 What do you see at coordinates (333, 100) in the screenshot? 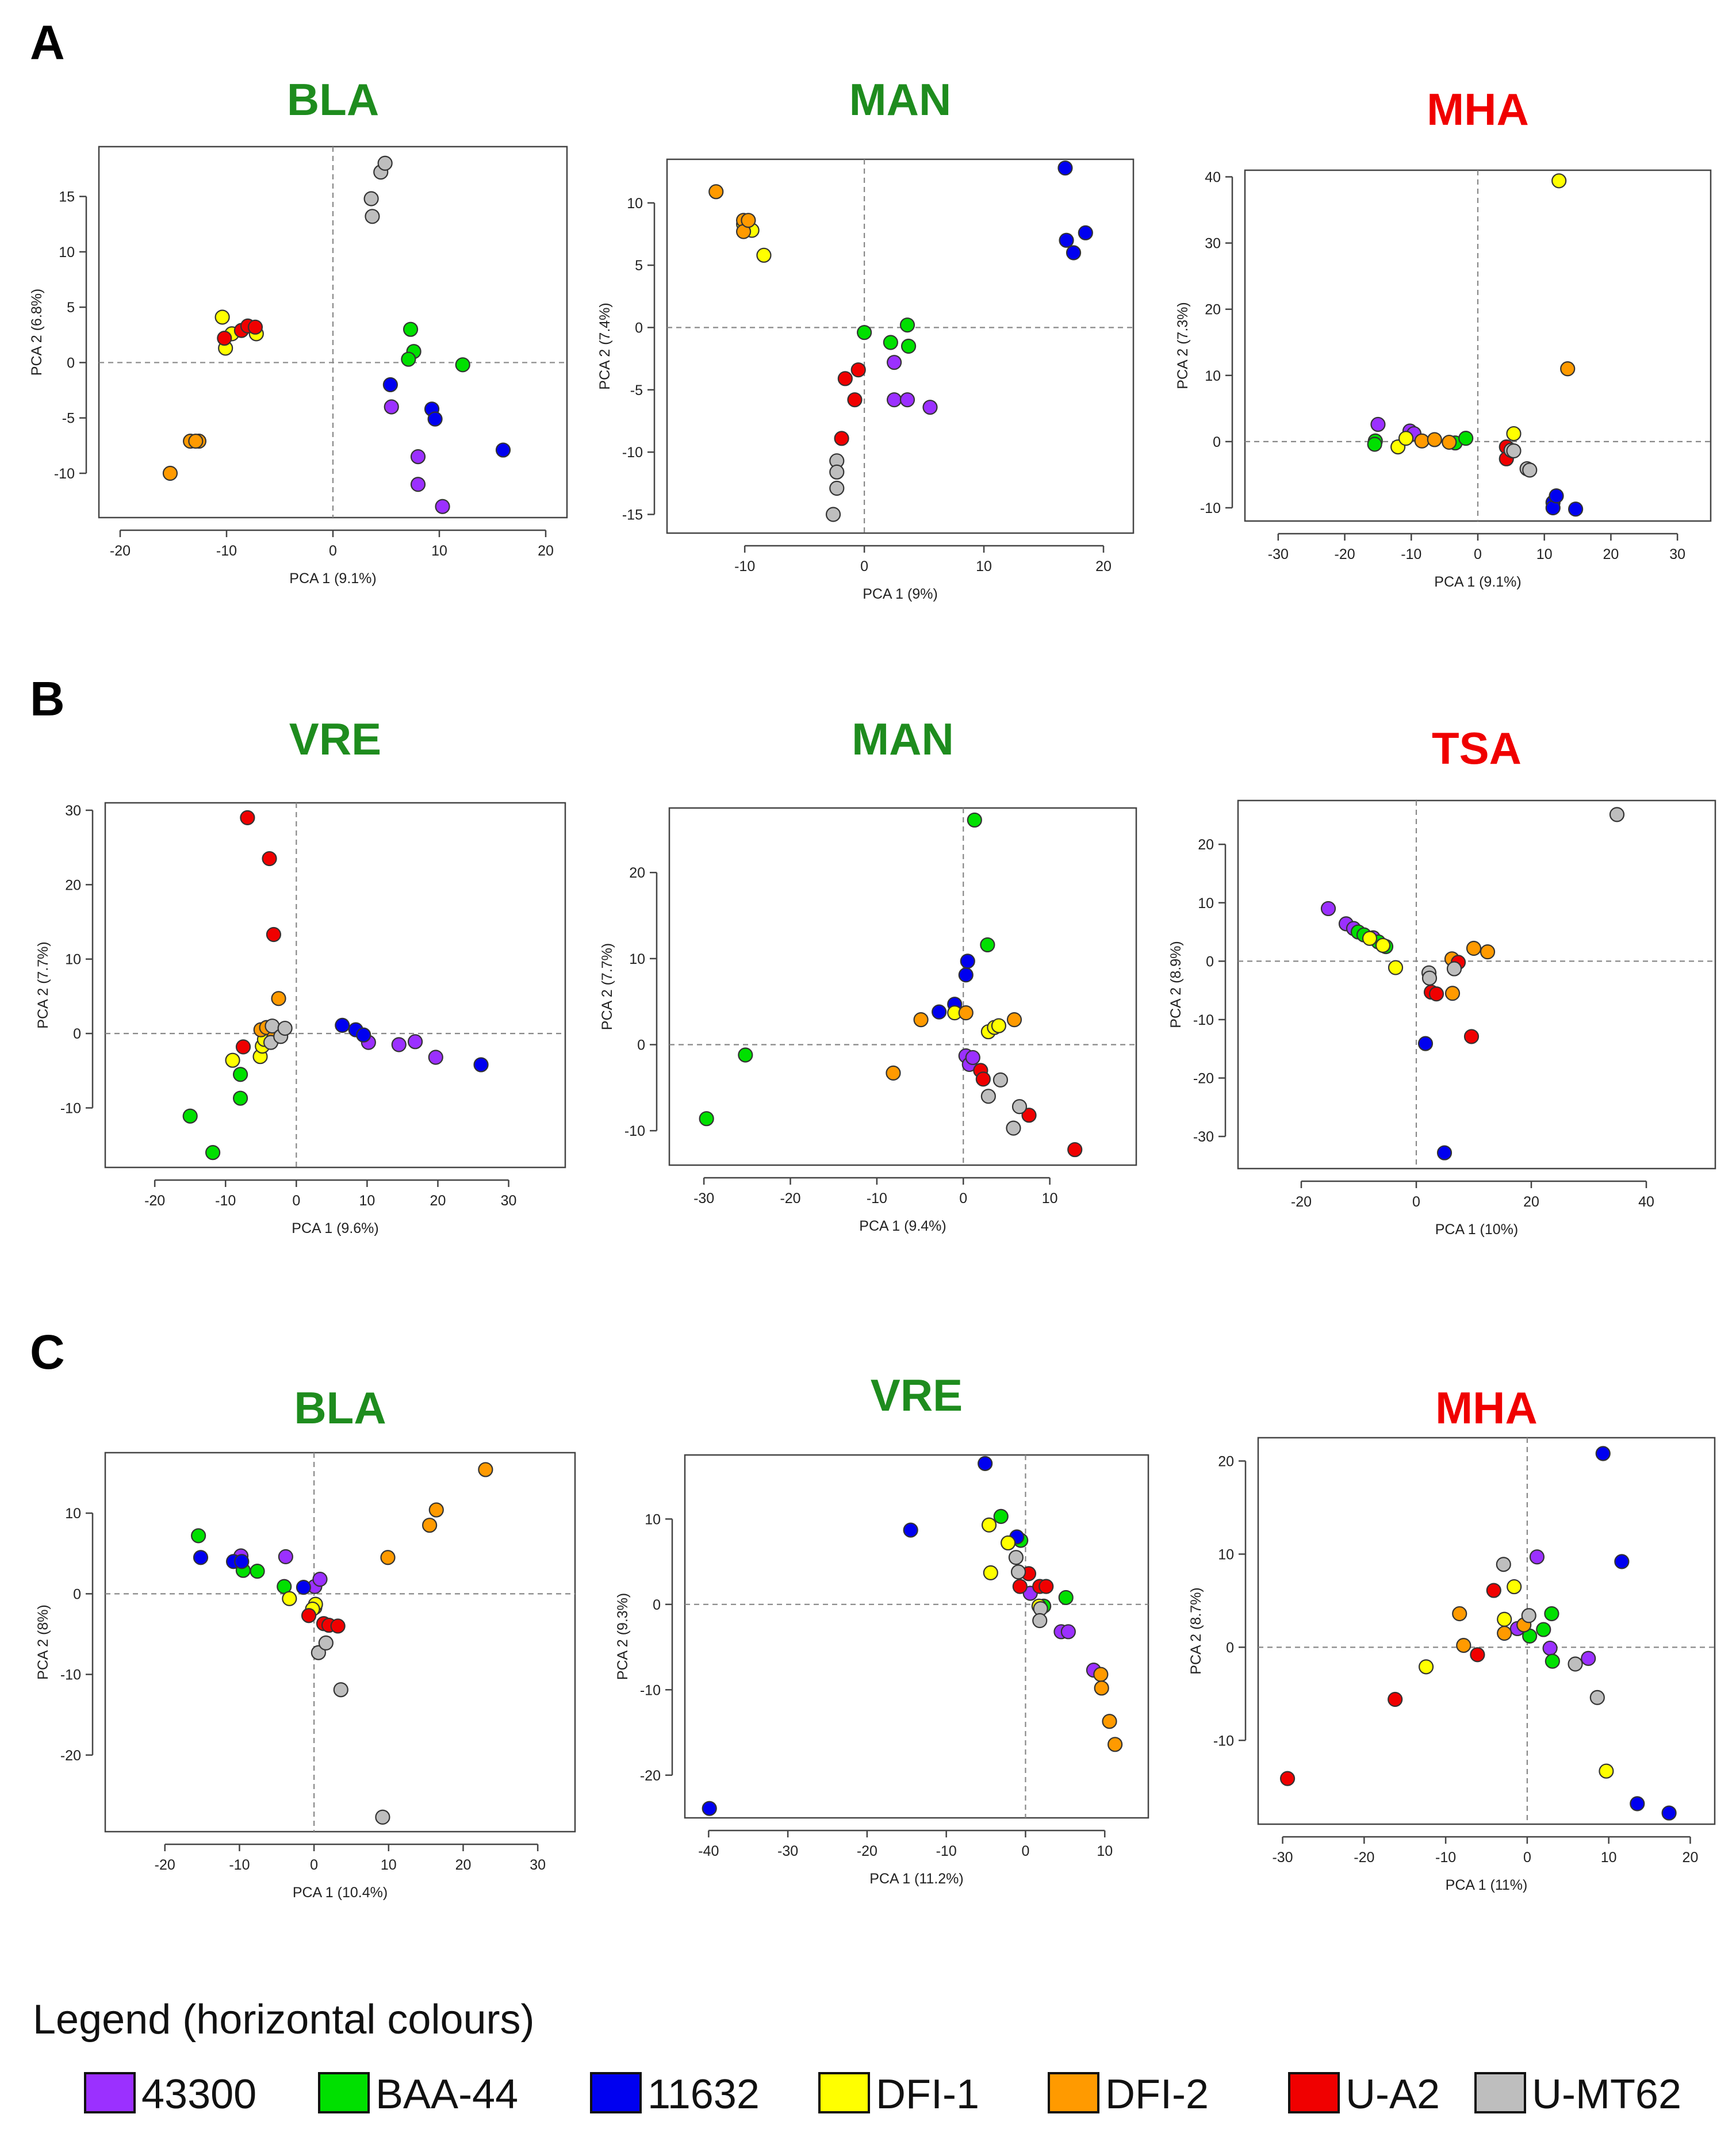
I see `chart-title: BLA` at bounding box center [333, 100].